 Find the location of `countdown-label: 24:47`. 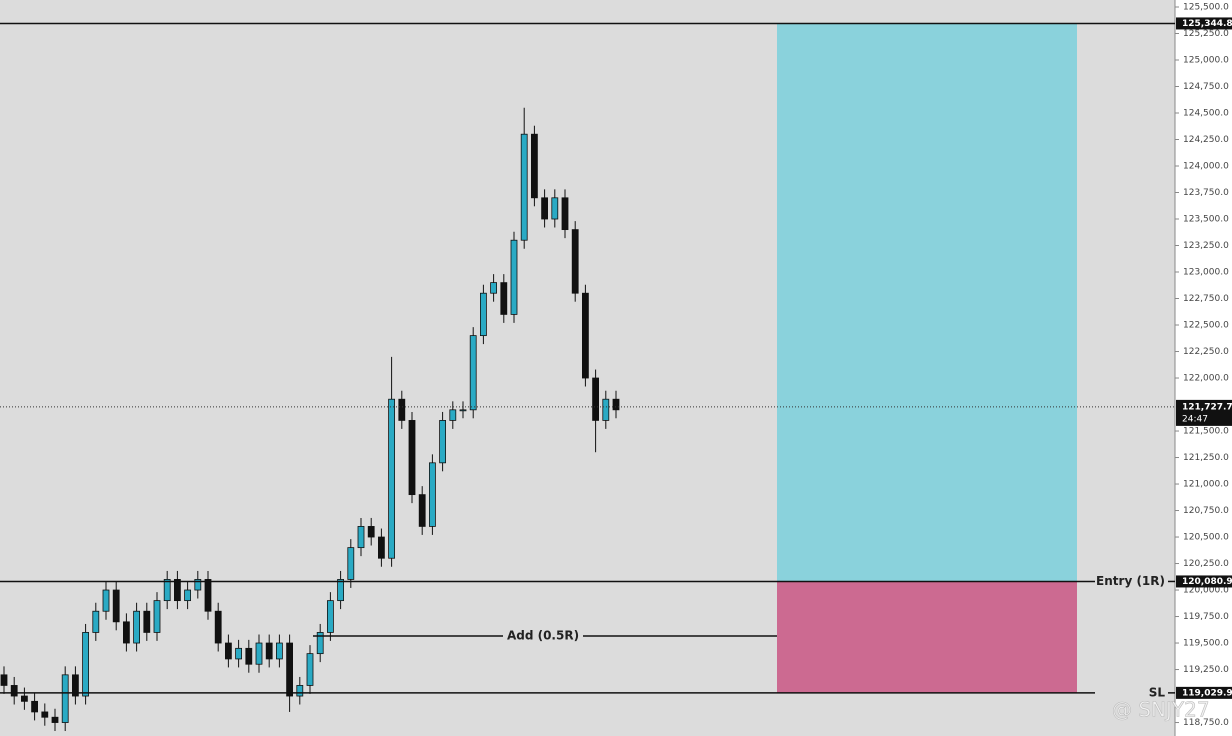

countdown-label: 24:47 is located at coordinates (1195, 419).